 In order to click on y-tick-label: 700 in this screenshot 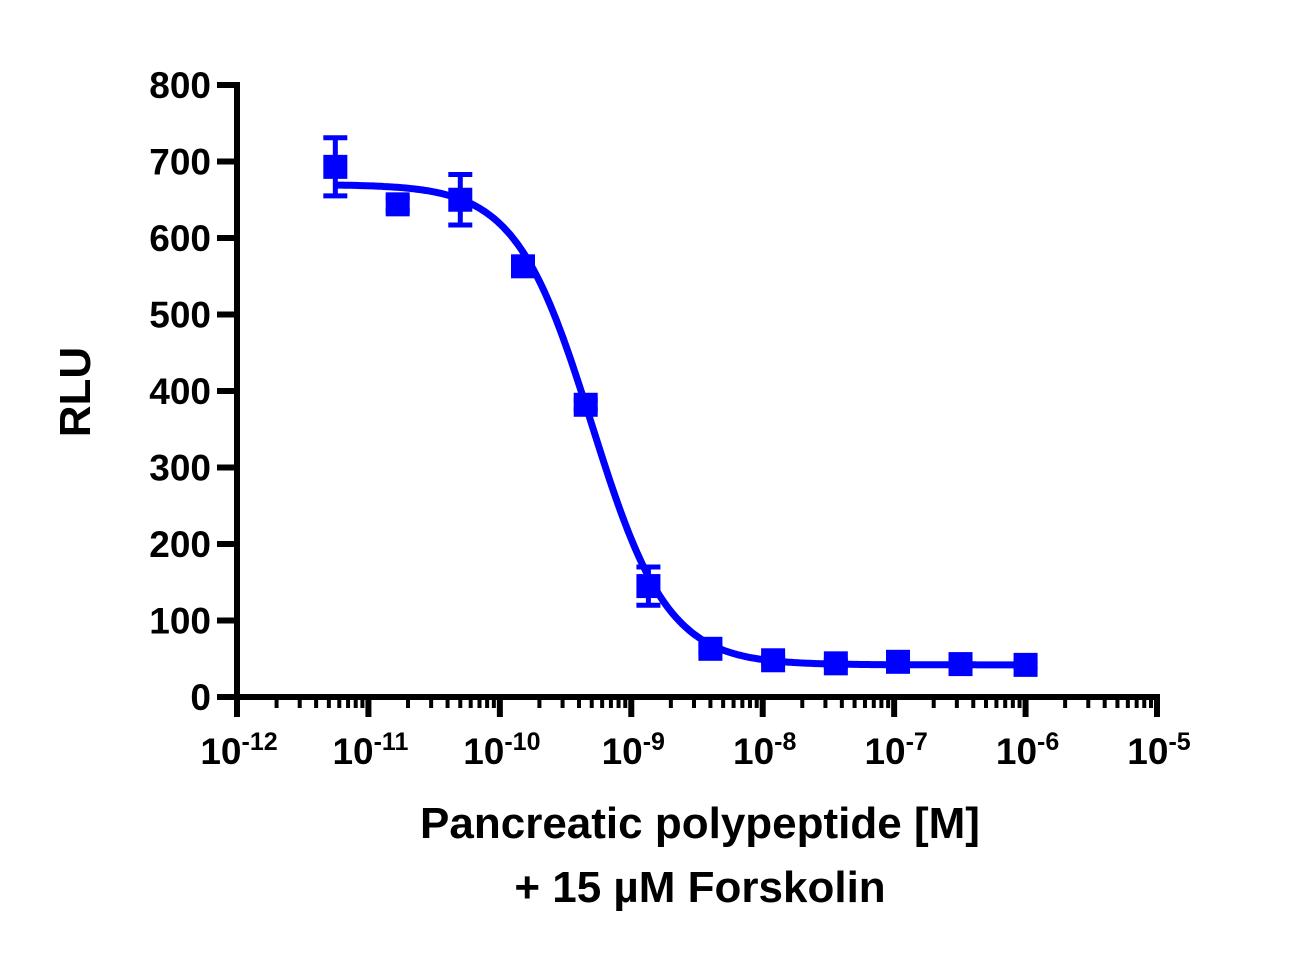, I will do `click(180, 162)`.